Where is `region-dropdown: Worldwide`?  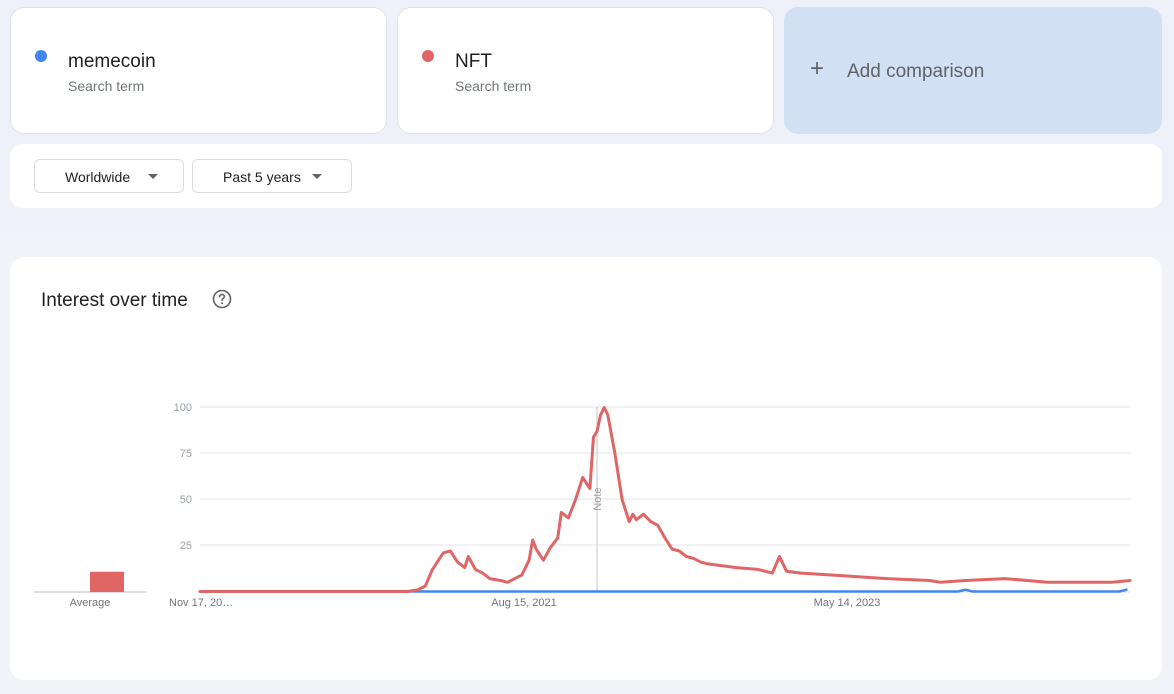 region-dropdown: Worldwide is located at coordinates (109, 176).